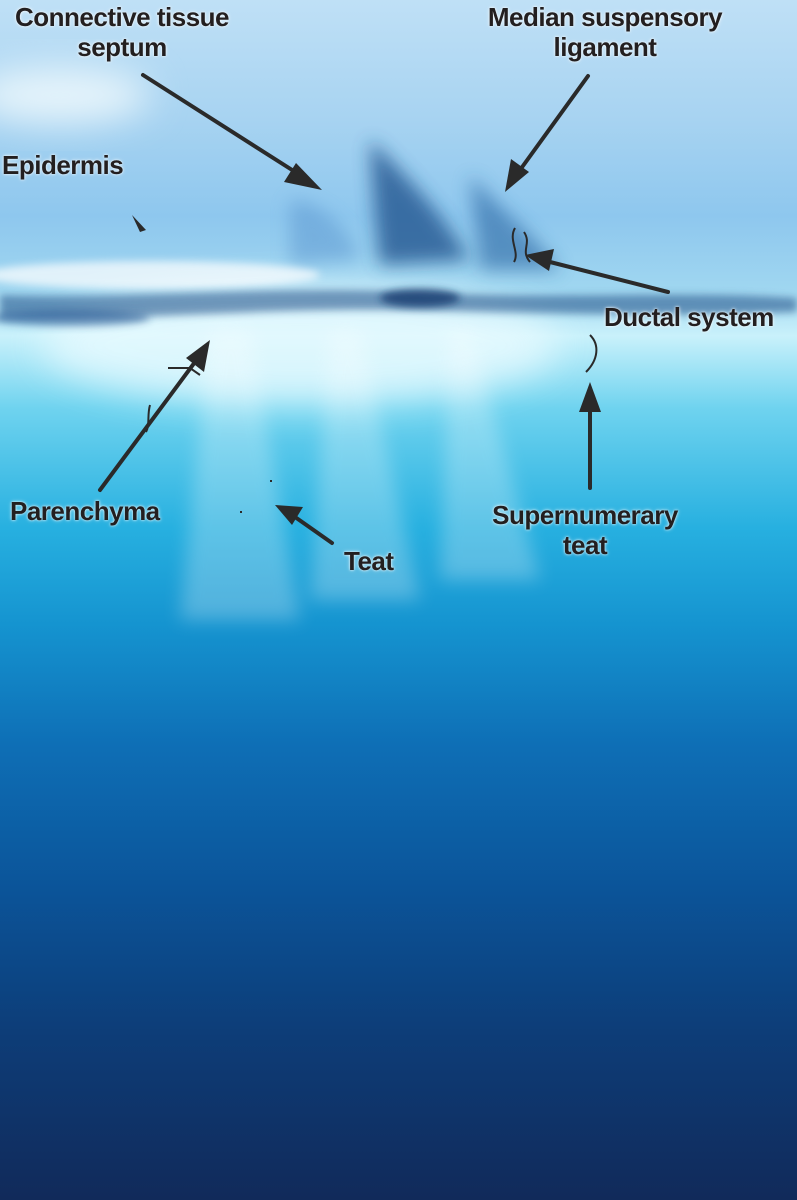 The image size is (797, 1200). Describe the element at coordinates (139, 223) in the screenshot. I see `epidermis-mark` at that location.